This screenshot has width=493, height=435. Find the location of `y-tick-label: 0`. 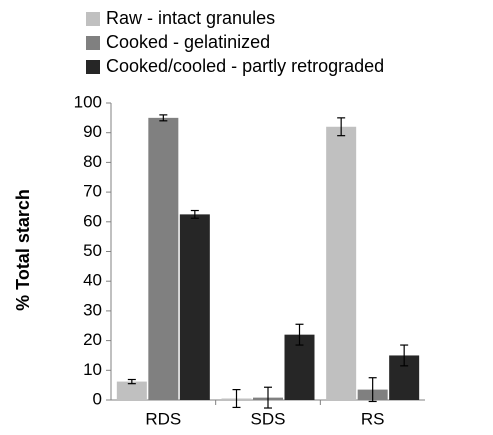

y-tick-label: 0 is located at coordinates (97, 398).